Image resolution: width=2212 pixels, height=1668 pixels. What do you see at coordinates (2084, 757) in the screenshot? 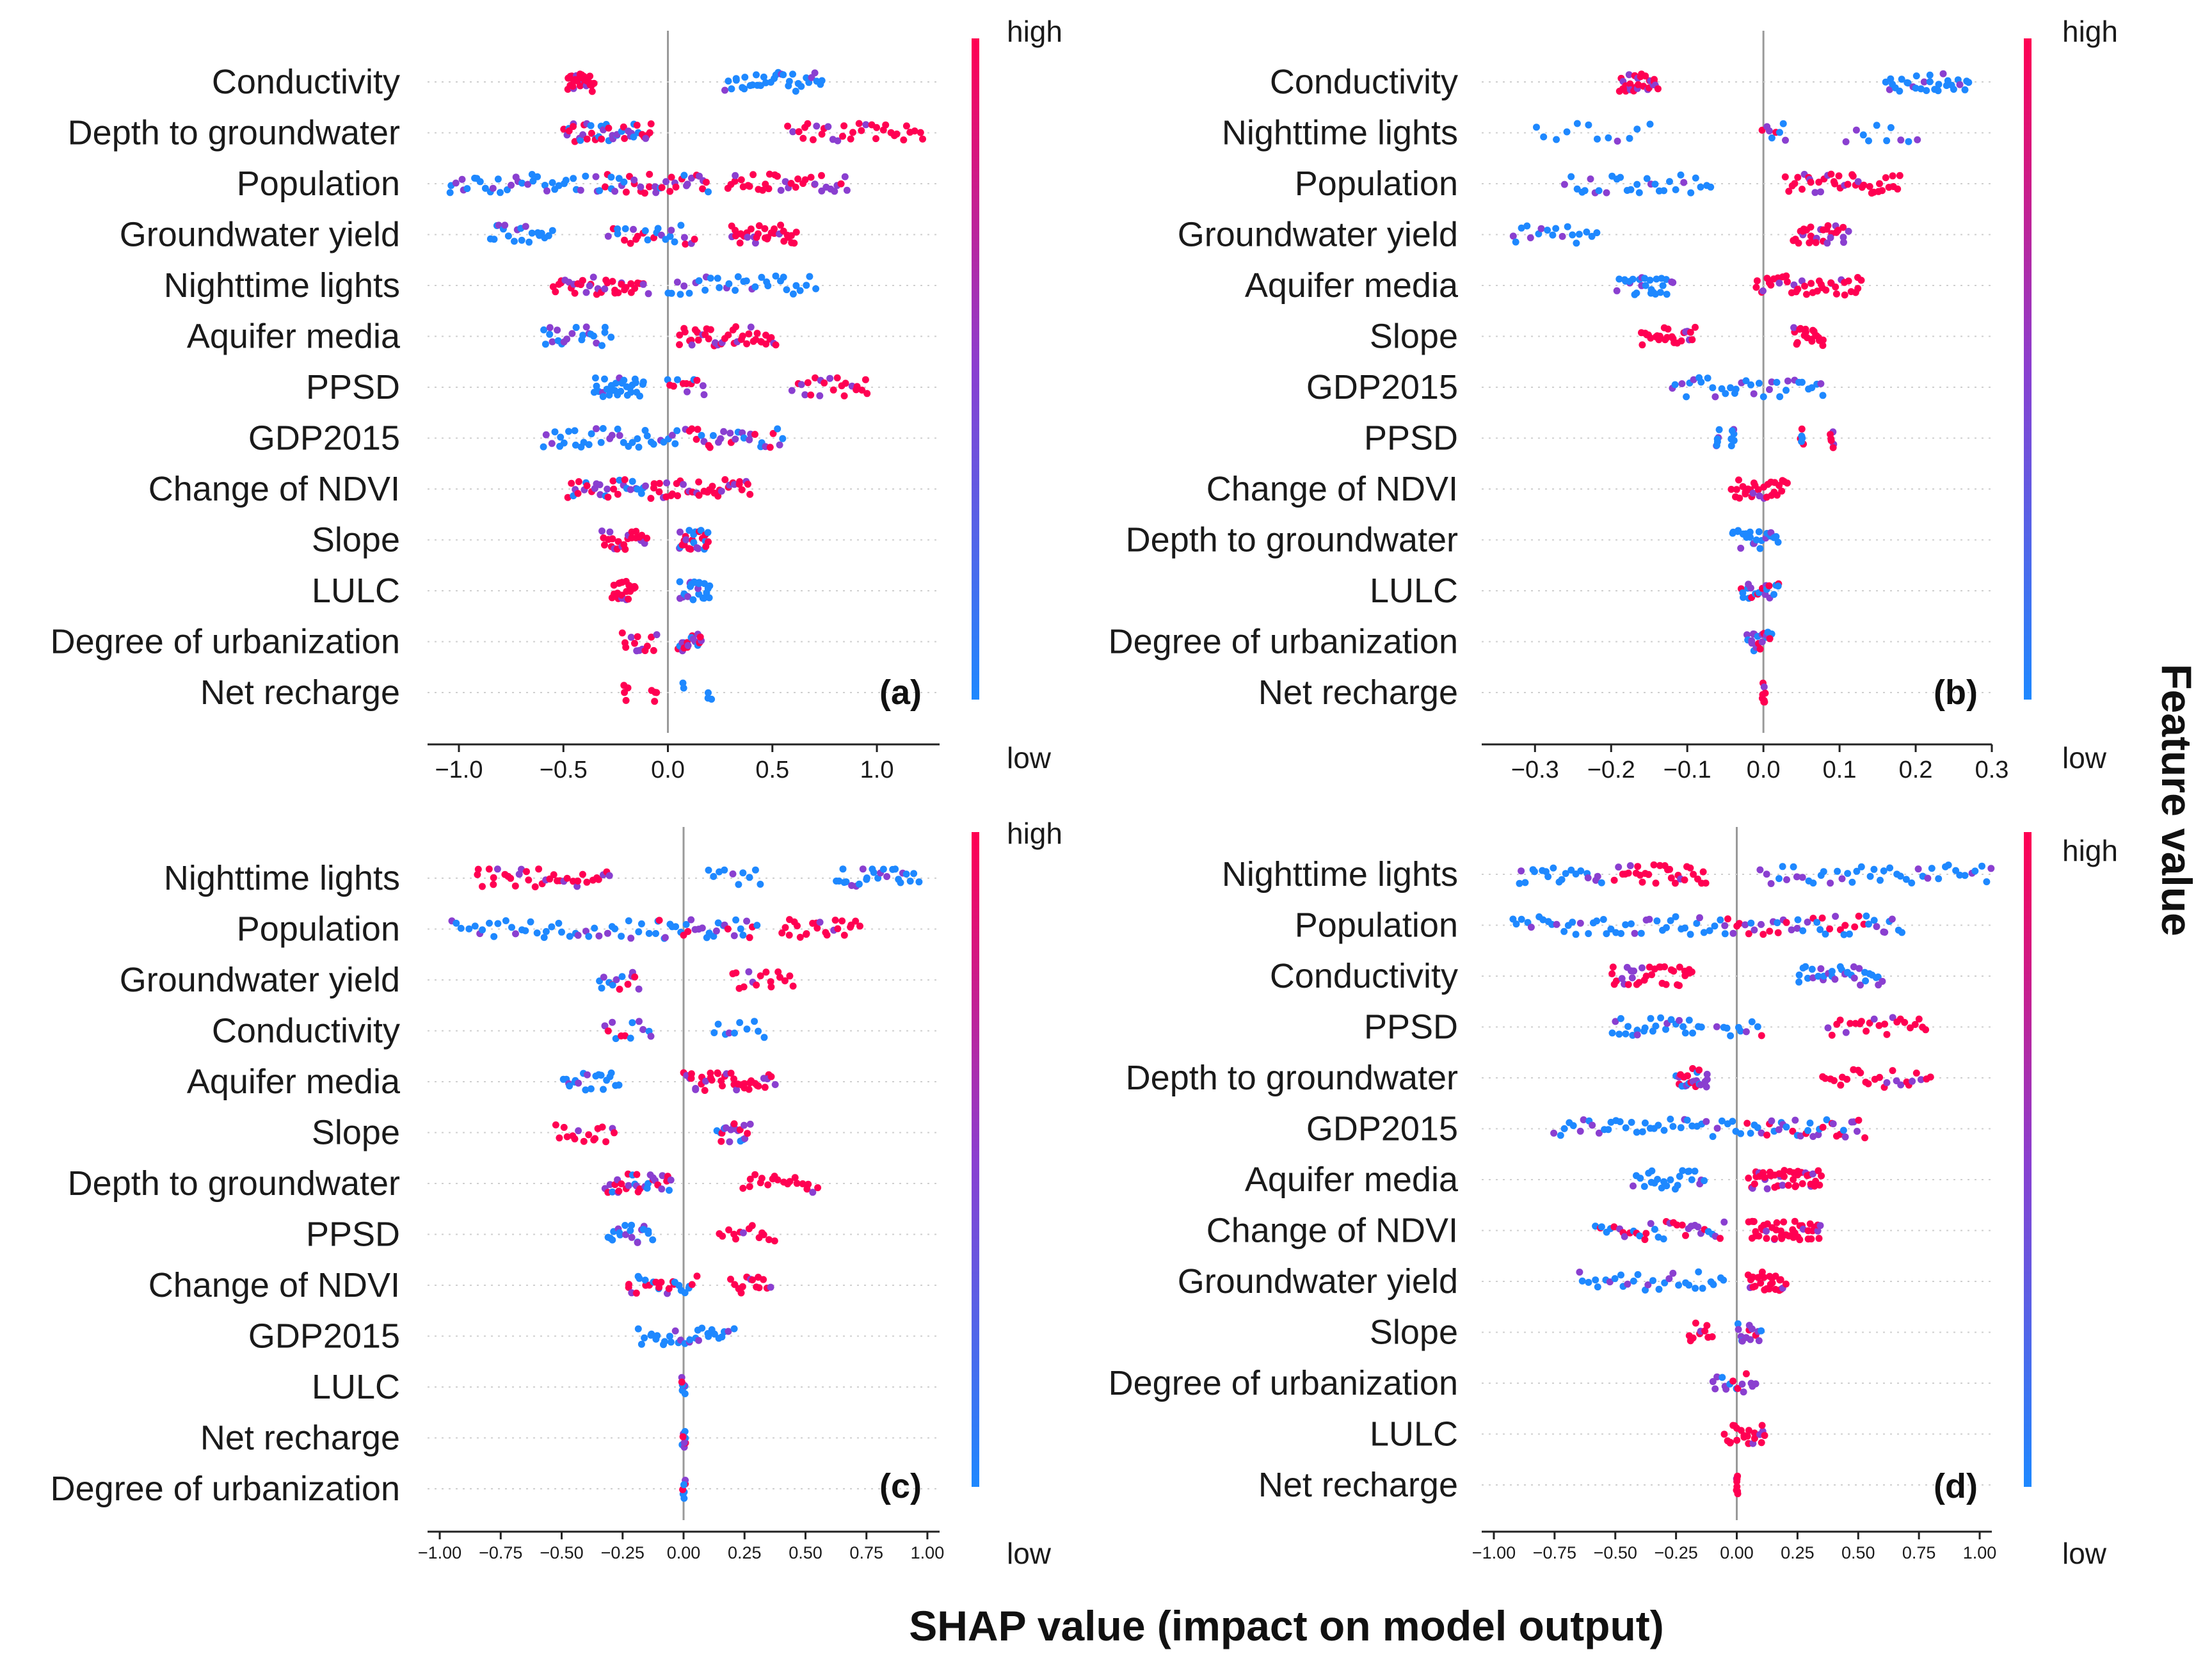
I see `colorbar-low-label: low` at bounding box center [2084, 757].